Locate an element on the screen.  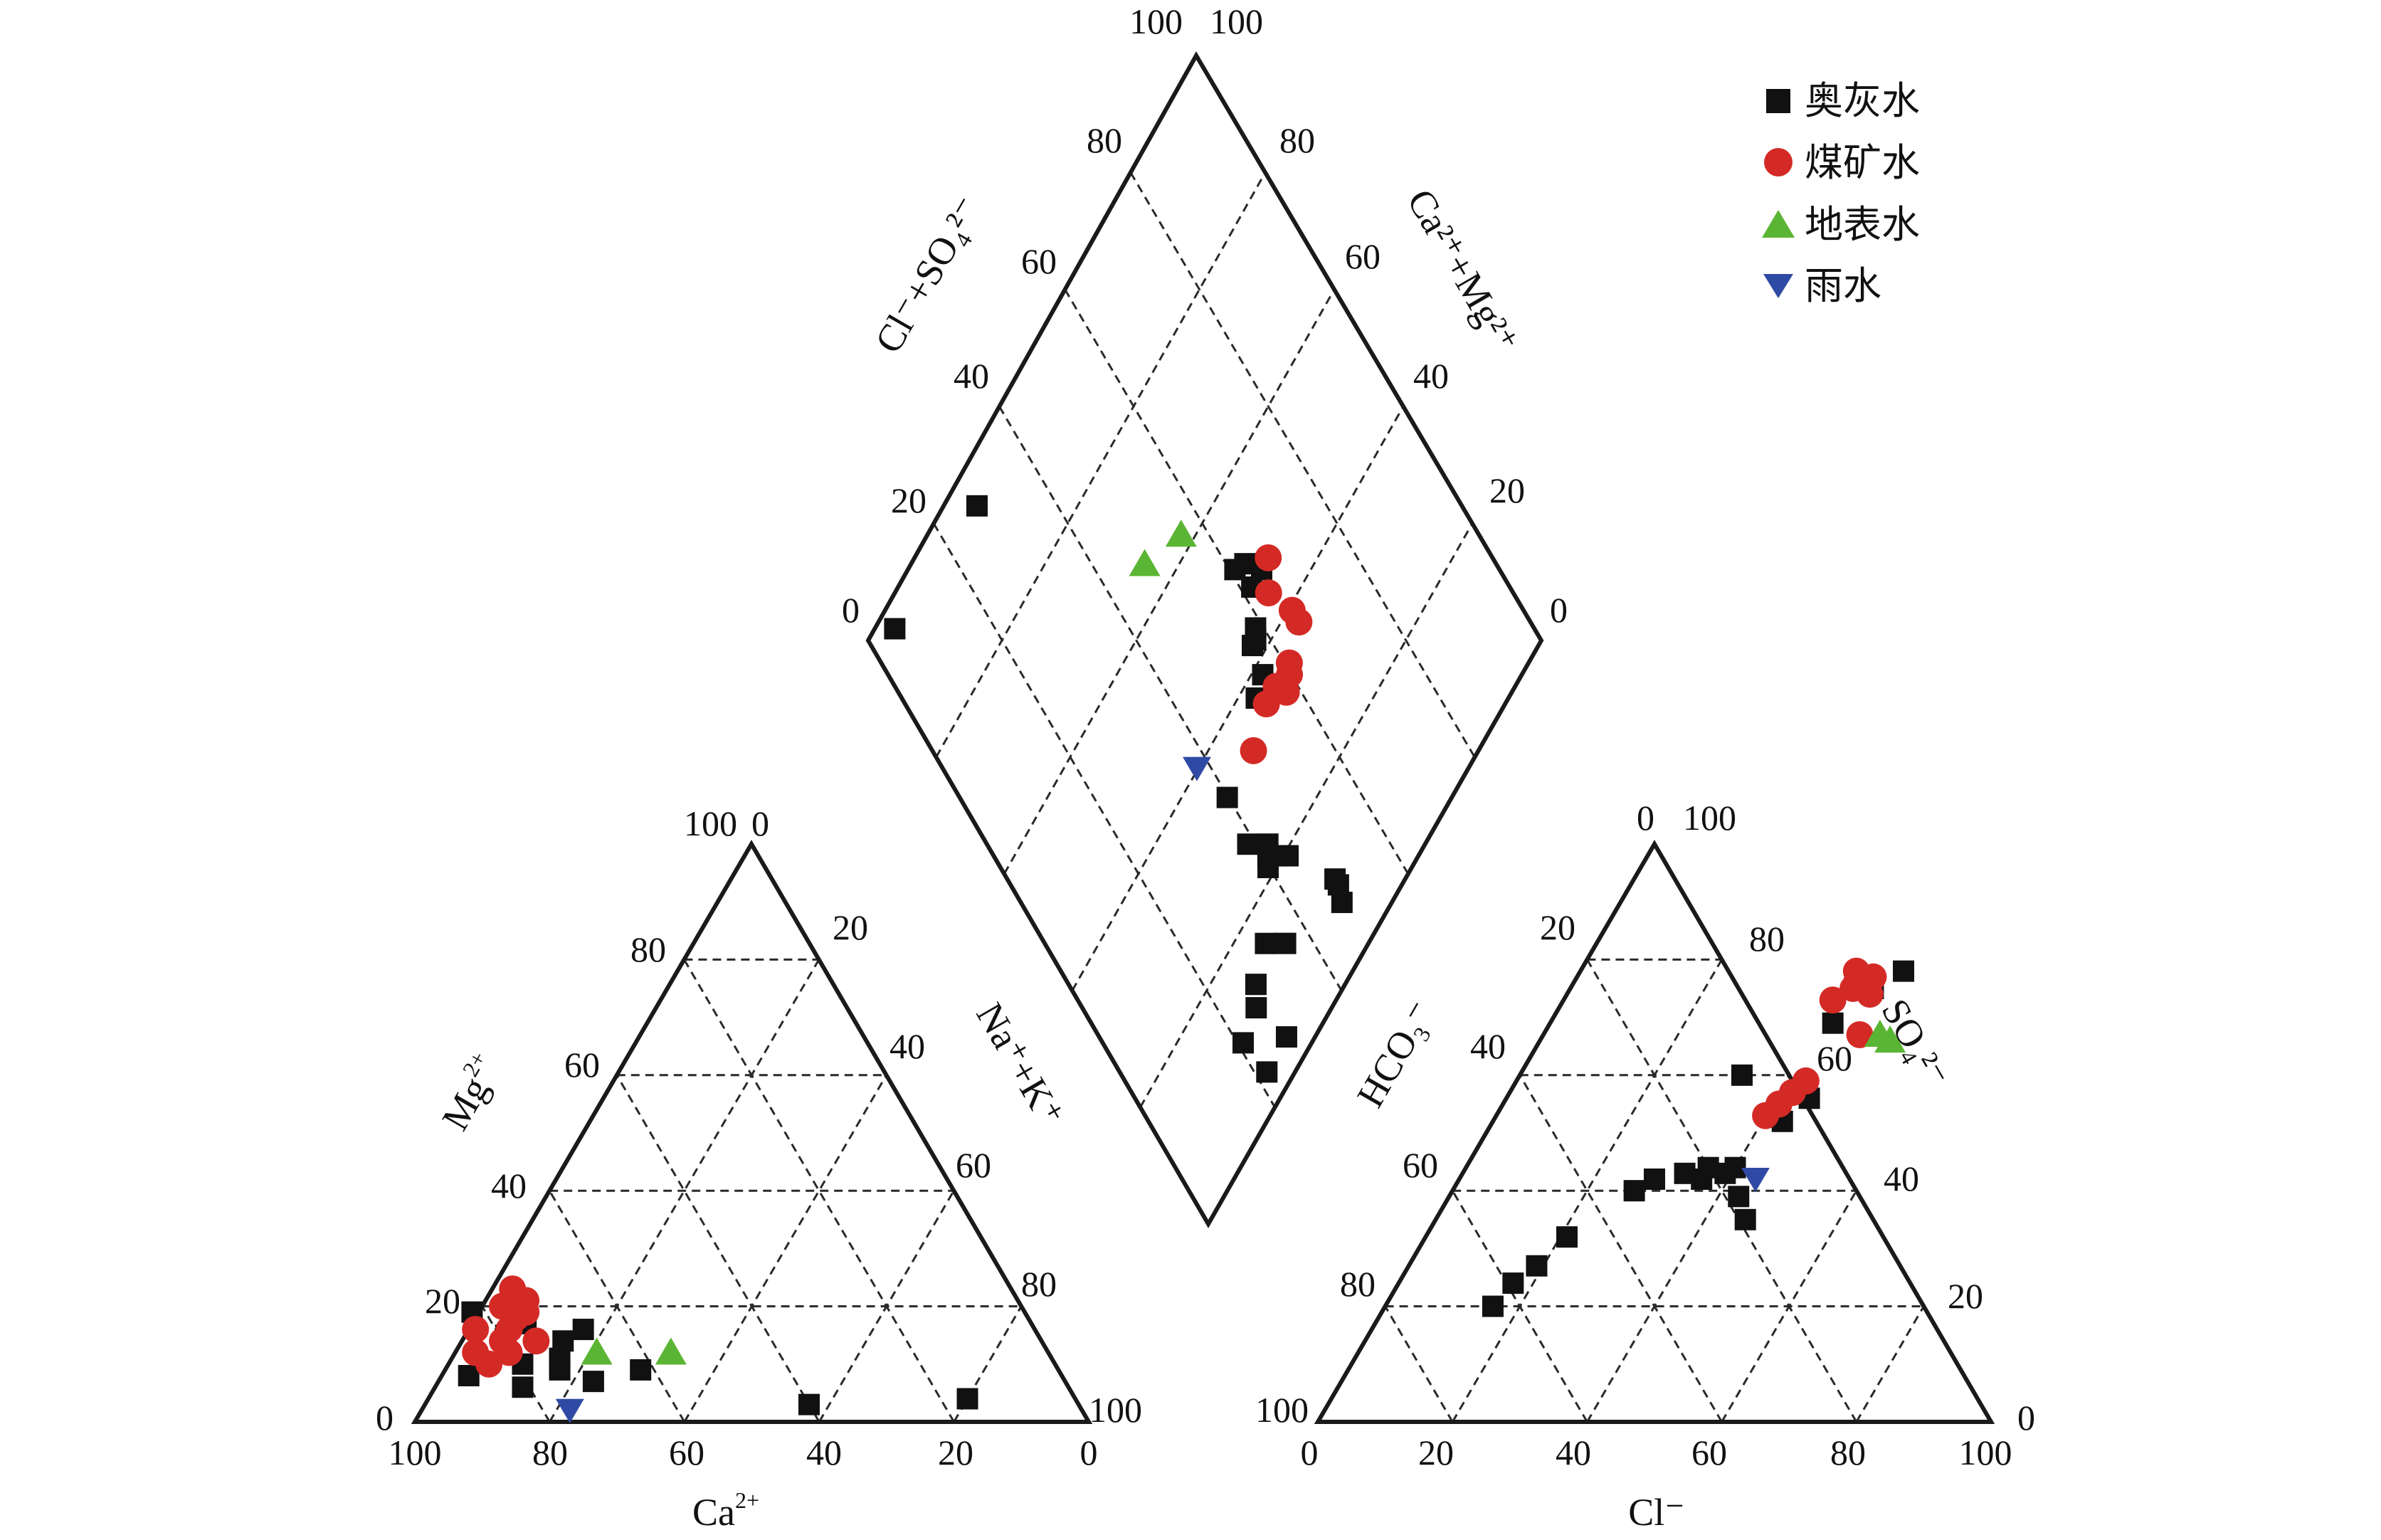
anion-bottom-tick: 60 is located at coordinates (1709, 1452).